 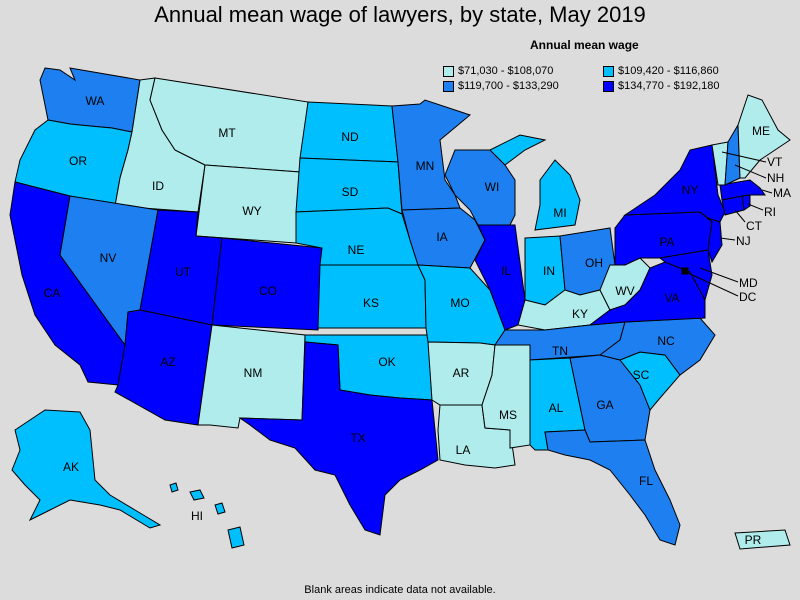 I want to click on legend-label-4: $134,770 - $192,180, so click(x=669, y=86).